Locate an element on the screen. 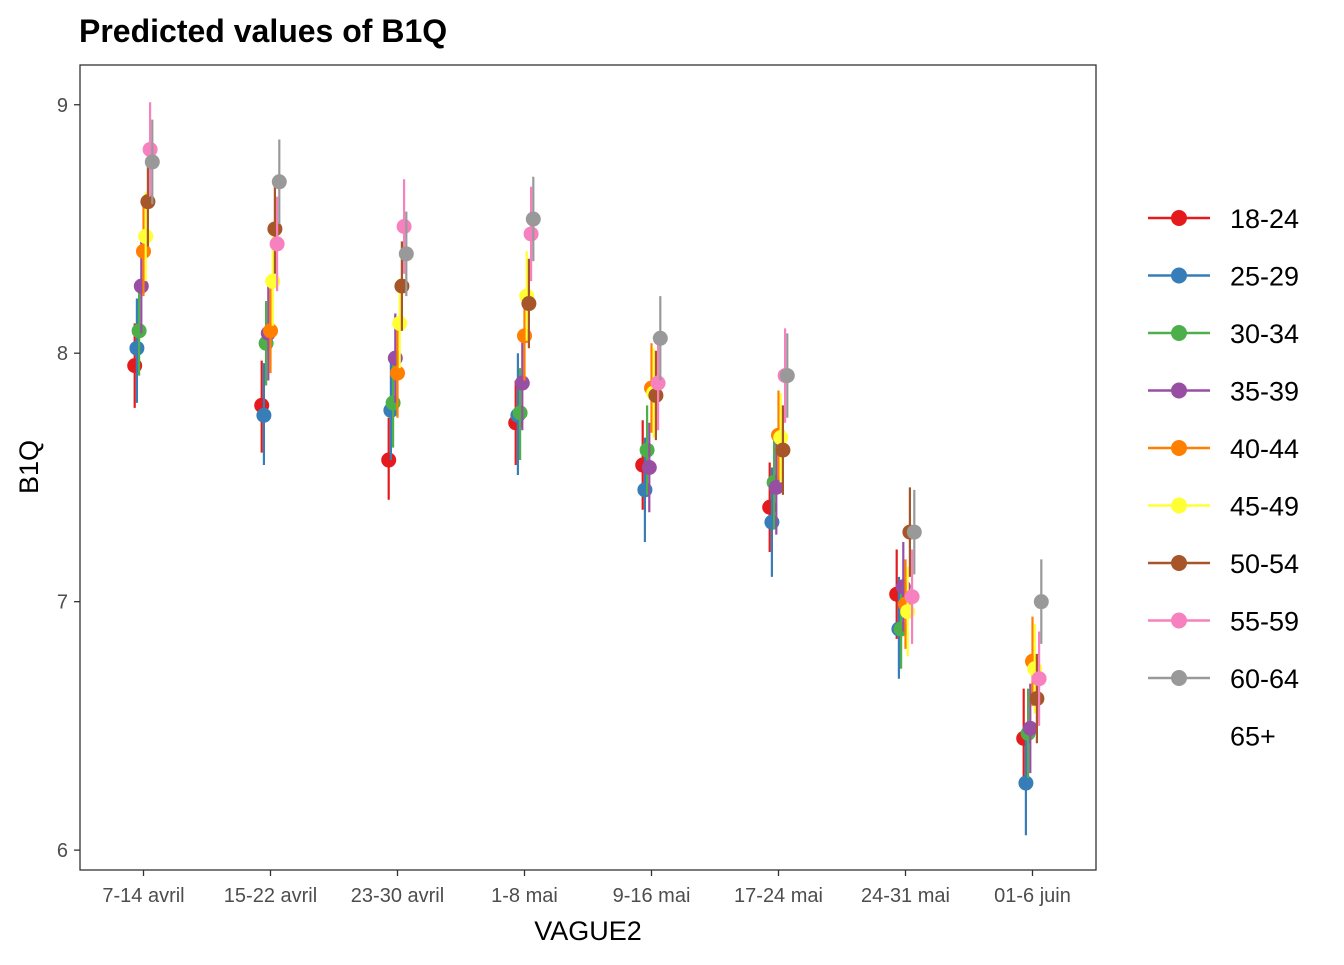  legend-label: 25-29 is located at coordinates (1264, 277).